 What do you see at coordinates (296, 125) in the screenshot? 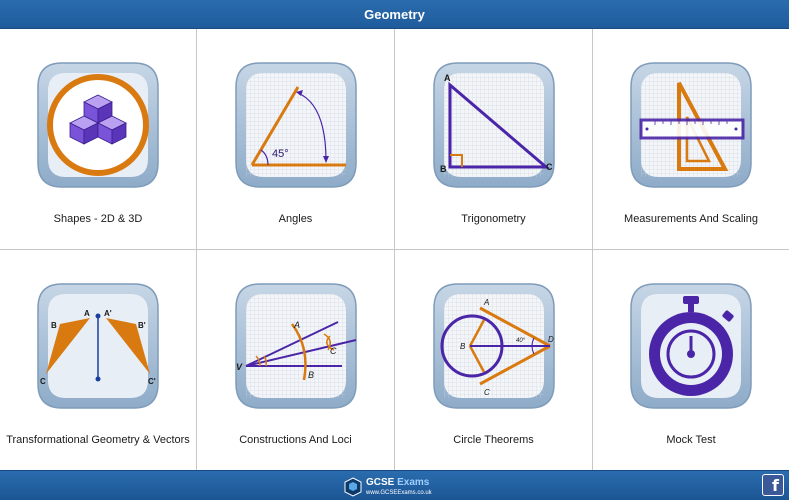
I see `angle-icon: 45°` at bounding box center [296, 125].